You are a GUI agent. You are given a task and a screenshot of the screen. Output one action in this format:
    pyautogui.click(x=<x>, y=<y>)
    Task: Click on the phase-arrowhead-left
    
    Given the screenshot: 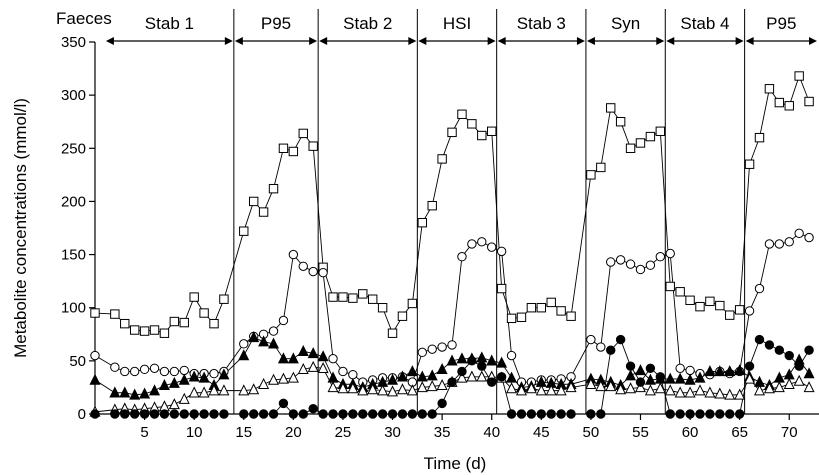 What is the action you would take?
    pyautogui.click(x=590, y=41)
    